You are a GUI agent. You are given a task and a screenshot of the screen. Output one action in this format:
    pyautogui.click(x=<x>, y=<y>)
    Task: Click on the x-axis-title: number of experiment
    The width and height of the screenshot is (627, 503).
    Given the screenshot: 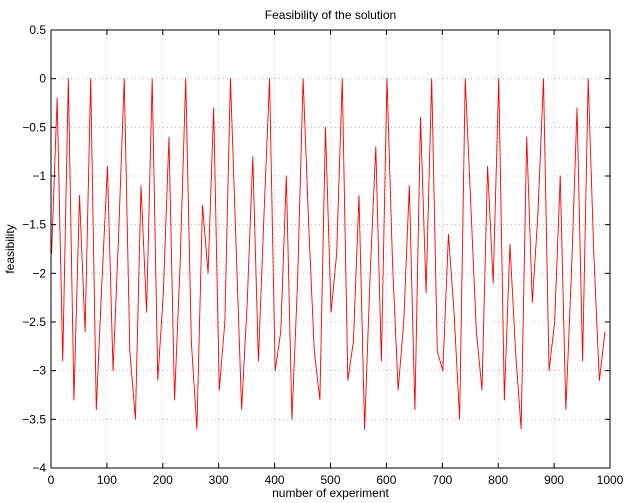 What is the action you would take?
    pyautogui.click(x=330, y=493)
    